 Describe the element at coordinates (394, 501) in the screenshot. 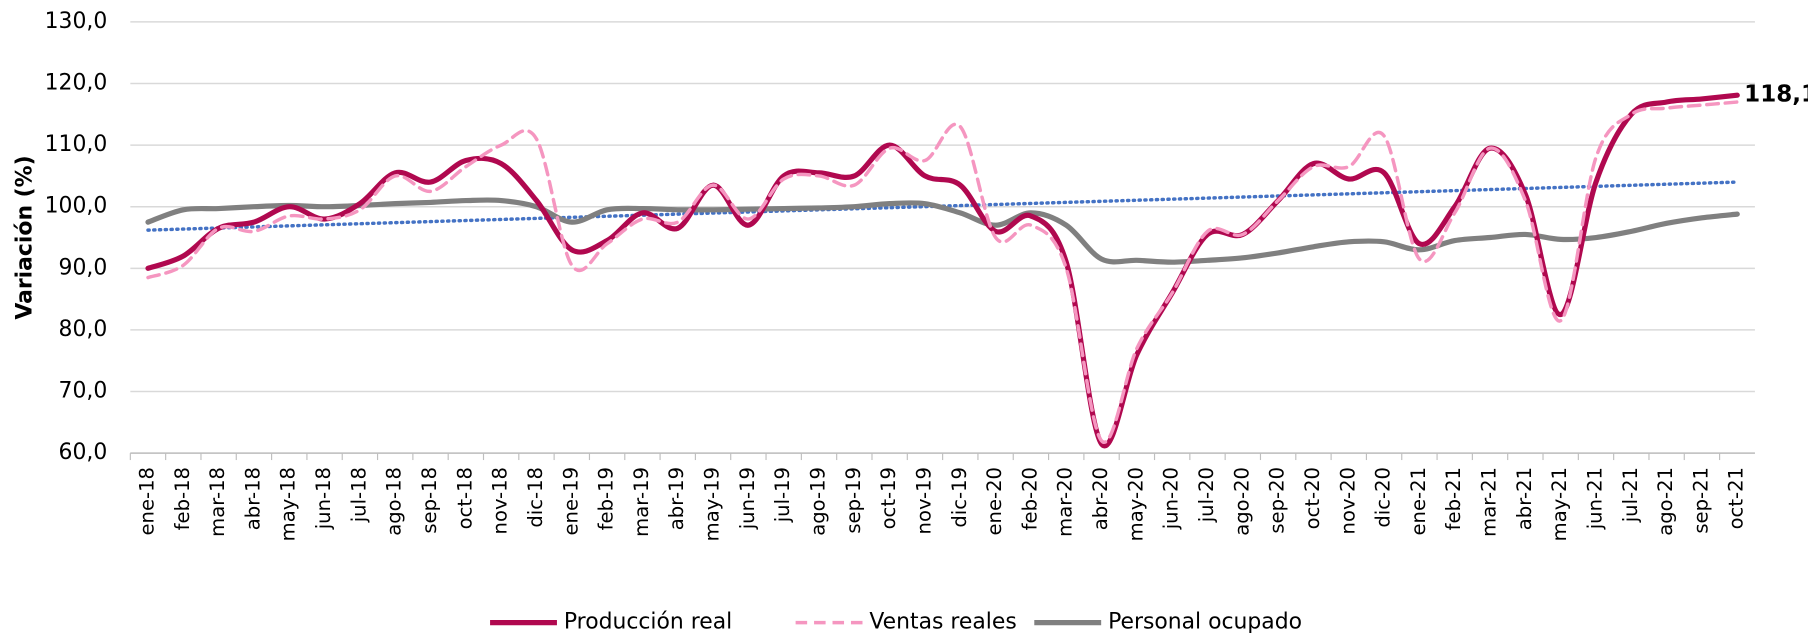

I see `x-tick-label: ago-18` at that location.